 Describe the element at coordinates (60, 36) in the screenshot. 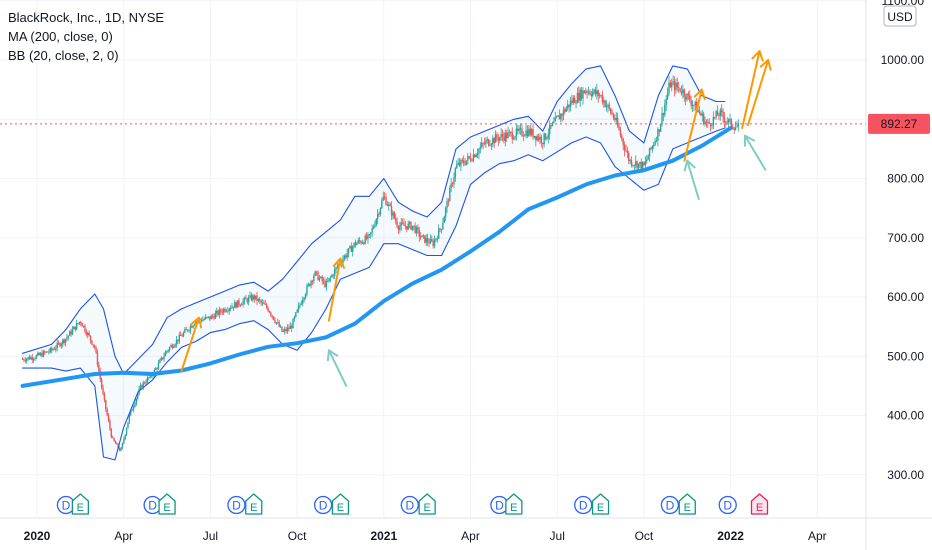

I see `indicator-ma: MA (200, close, 0)` at that location.